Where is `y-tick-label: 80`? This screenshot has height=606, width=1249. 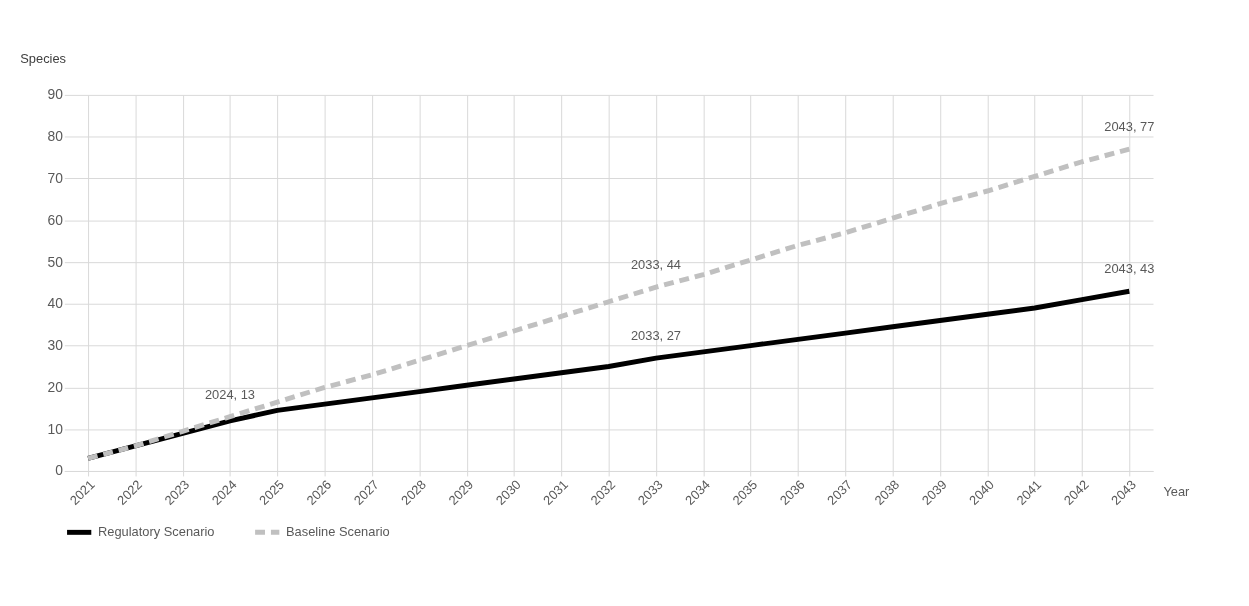
y-tick-label: 80 is located at coordinates (55, 136).